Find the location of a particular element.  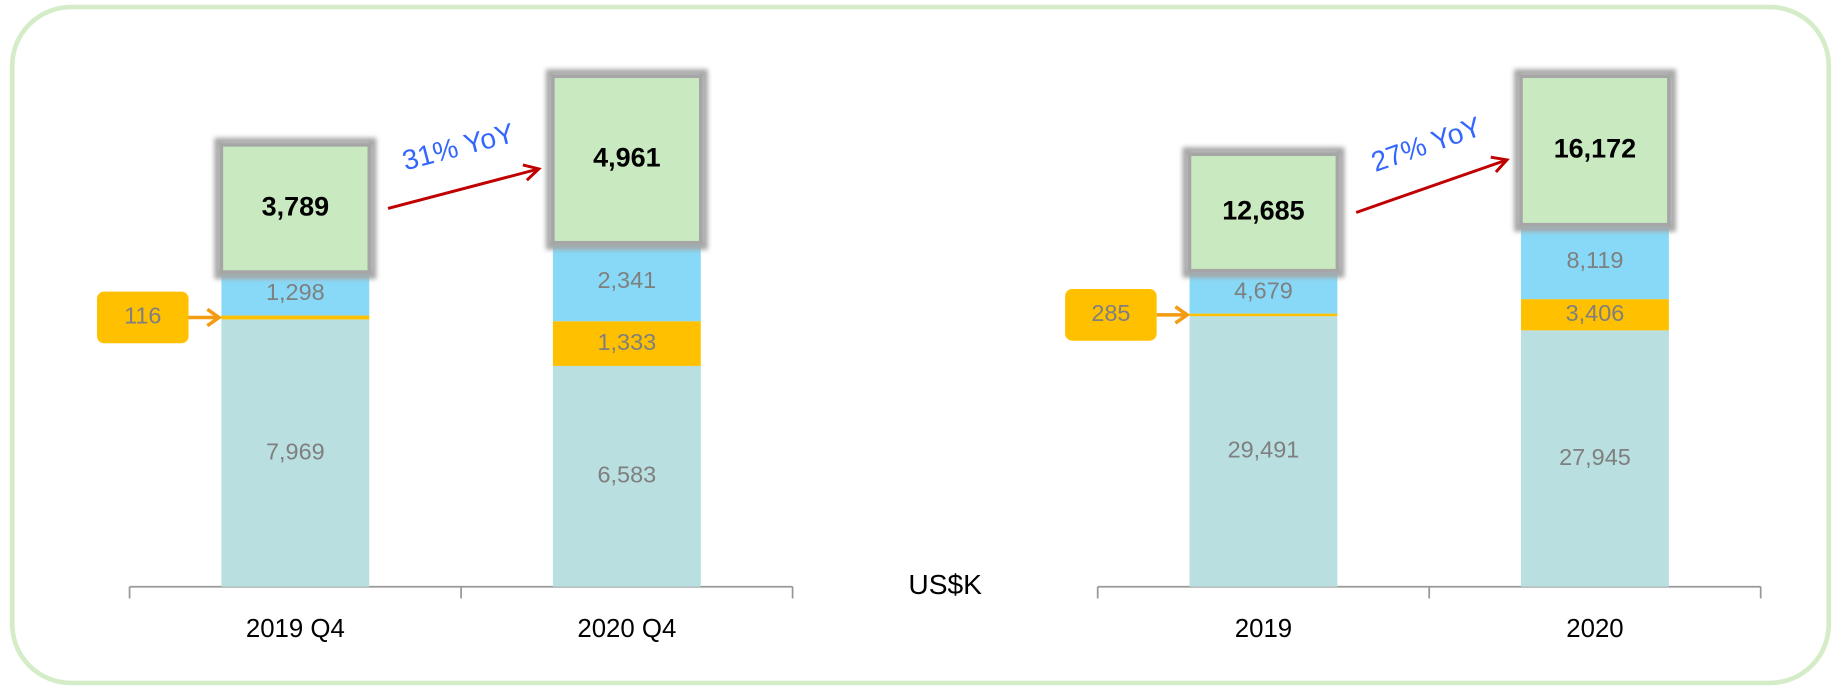

data-label: 2,341 is located at coordinates (626, 280).